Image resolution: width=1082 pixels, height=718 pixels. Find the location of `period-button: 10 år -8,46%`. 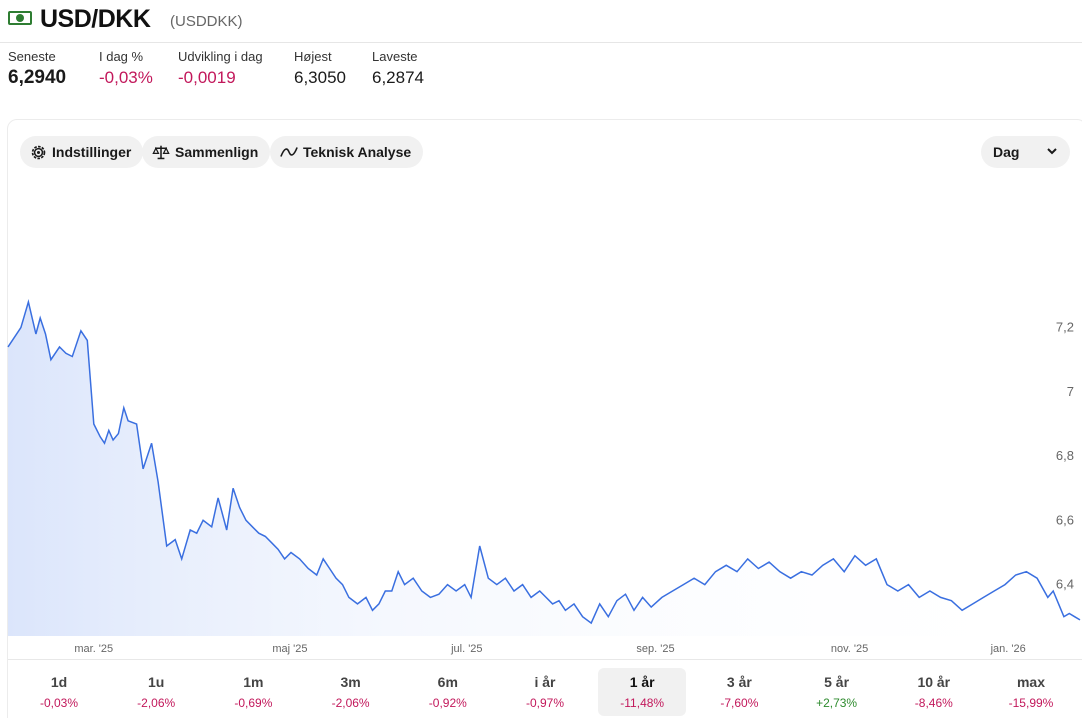

period-button: 10 år -8,46% is located at coordinates (934, 692).